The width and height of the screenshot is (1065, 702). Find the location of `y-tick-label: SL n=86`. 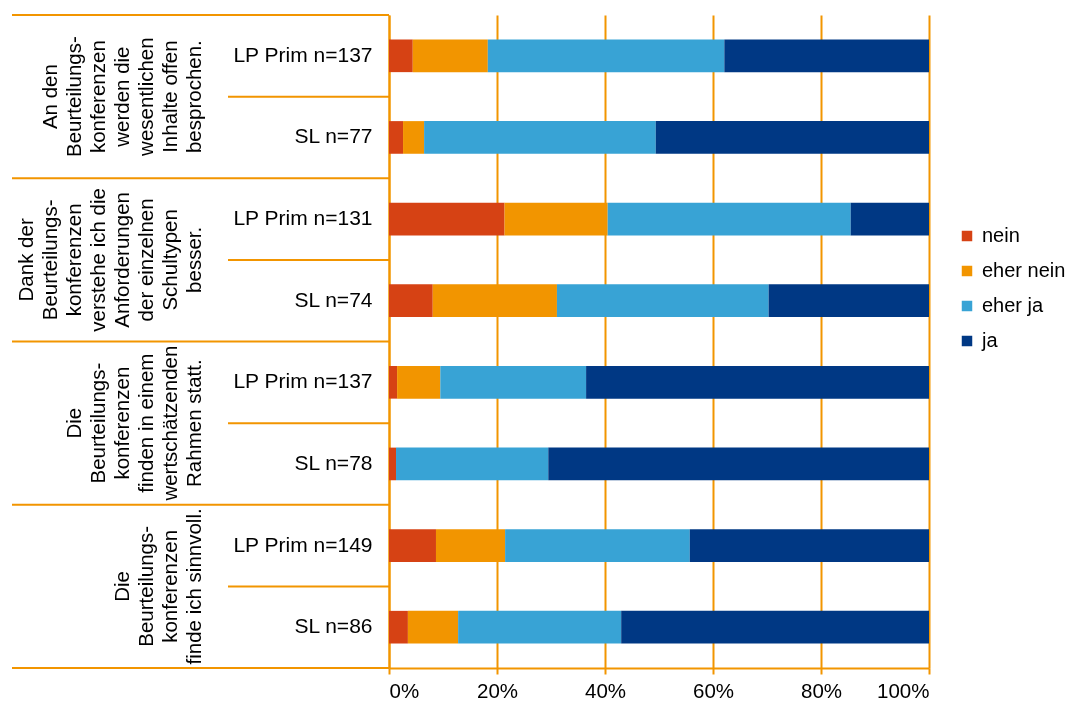

y-tick-label: SL n=86 is located at coordinates (333, 626).